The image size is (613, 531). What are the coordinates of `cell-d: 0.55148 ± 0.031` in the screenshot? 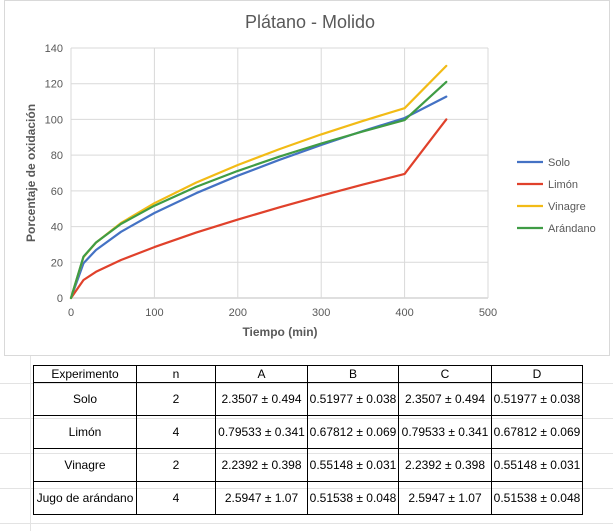 It's located at (537, 465).